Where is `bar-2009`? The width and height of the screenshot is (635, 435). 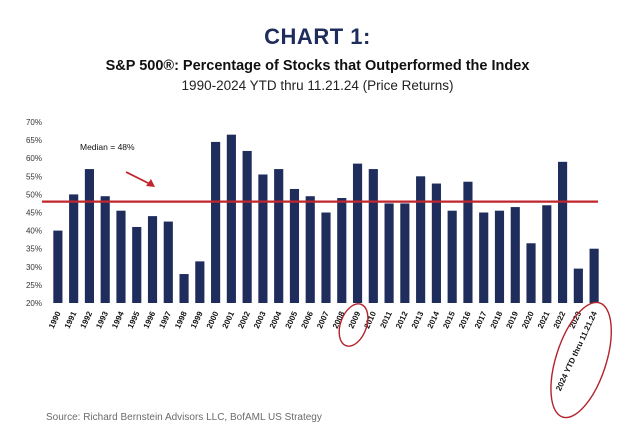
bar-2009 is located at coordinates (357, 233).